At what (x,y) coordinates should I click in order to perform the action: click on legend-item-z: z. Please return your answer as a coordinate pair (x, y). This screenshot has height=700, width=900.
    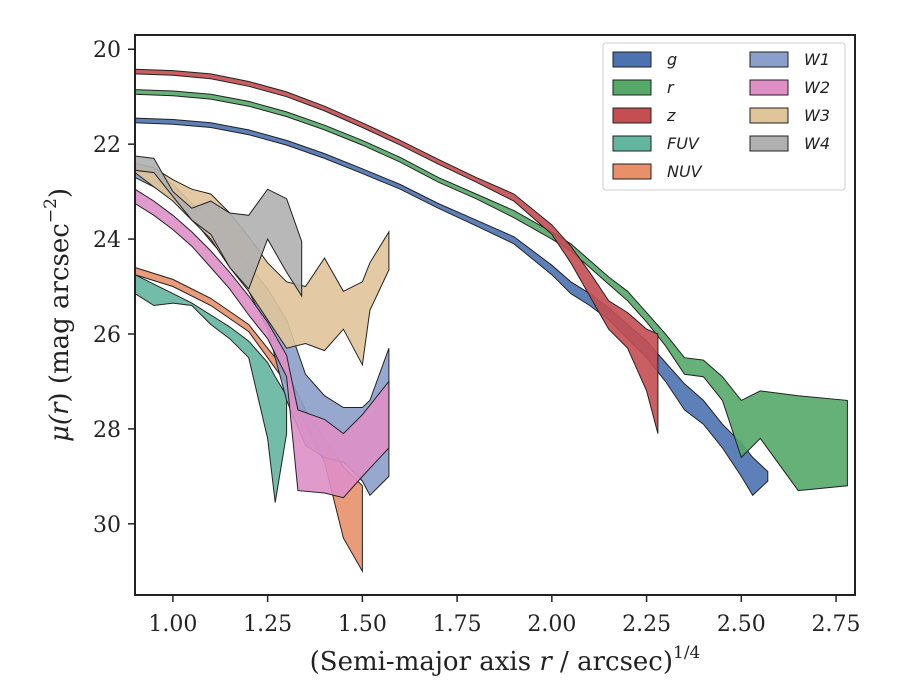
    Looking at the image, I should click on (644, 115).